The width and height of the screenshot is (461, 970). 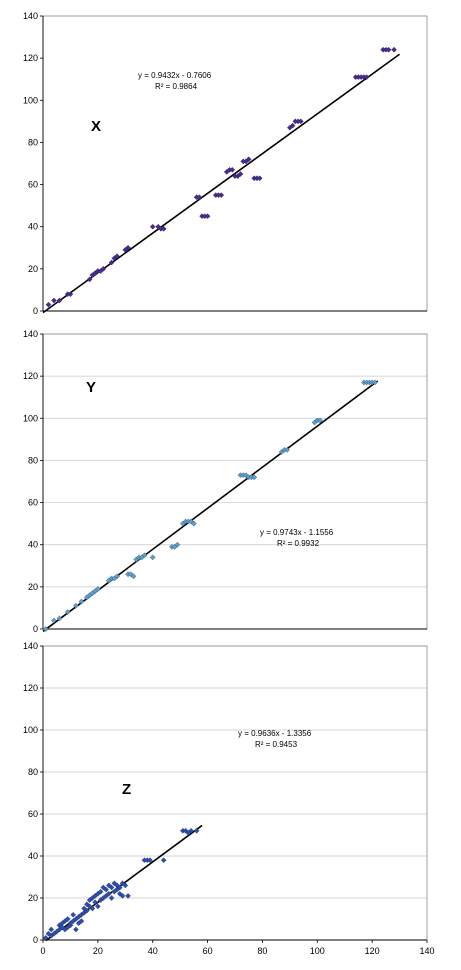 I want to click on y-tick-label: 0, so click(x=35, y=940).